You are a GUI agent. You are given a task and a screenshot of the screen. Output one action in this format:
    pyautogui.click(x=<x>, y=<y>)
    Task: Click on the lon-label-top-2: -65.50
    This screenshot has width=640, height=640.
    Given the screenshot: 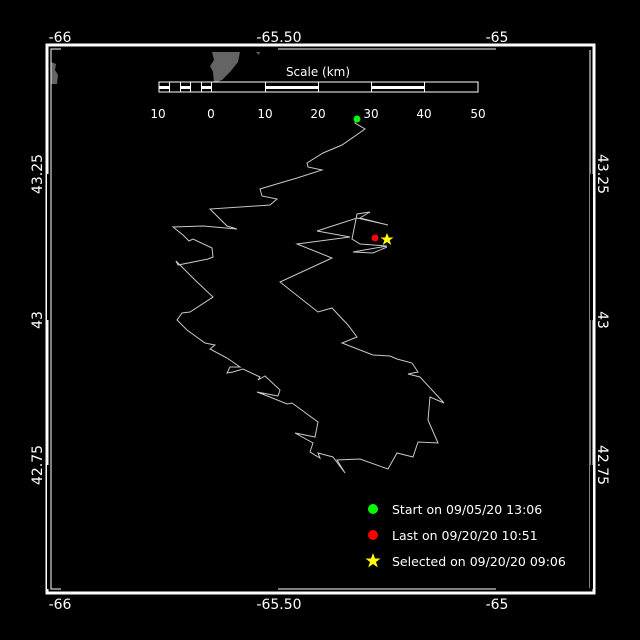 What is the action you would take?
    pyautogui.click(x=278, y=38)
    